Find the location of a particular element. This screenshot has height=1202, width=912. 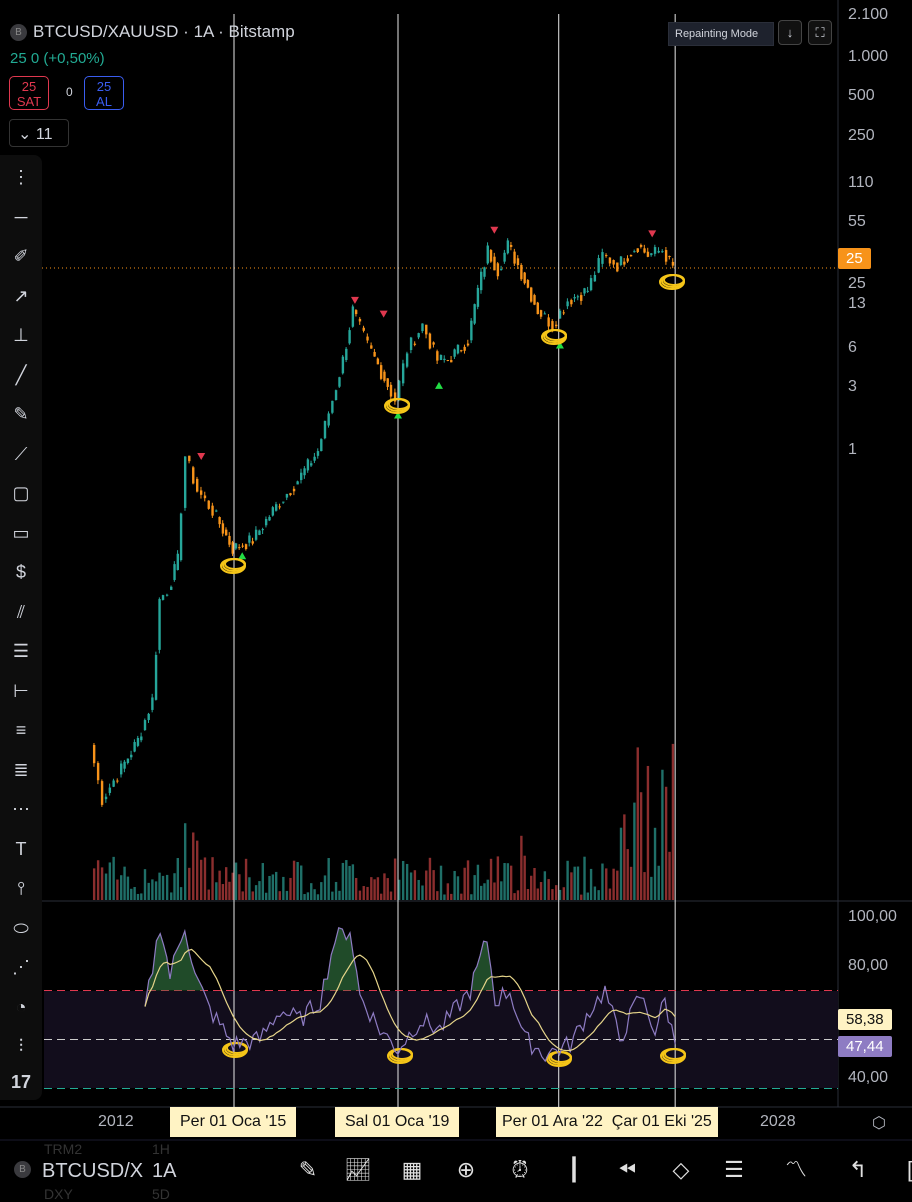

ray-icon: ╱ is located at coordinates (21, 374).